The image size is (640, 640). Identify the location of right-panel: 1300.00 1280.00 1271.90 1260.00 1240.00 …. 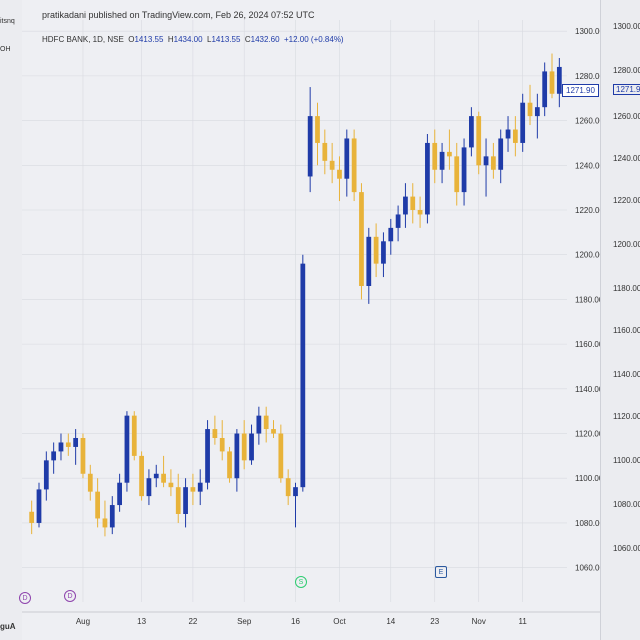
(620, 320).